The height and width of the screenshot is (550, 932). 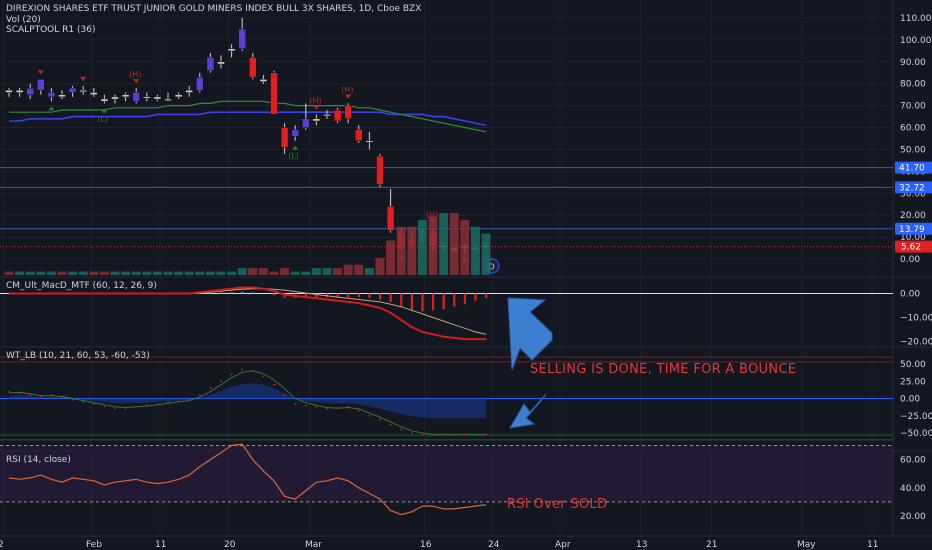 I want to click on moving-average-blue, so click(x=248, y=119).